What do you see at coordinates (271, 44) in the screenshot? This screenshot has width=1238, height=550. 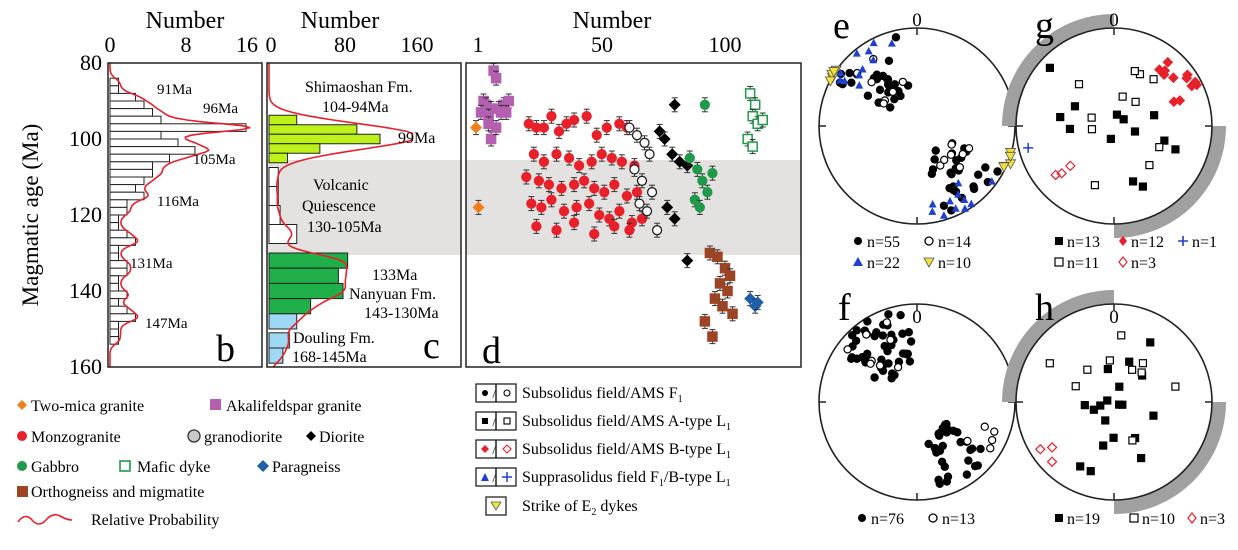 I see `c-xtick-0: 0` at bounding box center [271, 44].